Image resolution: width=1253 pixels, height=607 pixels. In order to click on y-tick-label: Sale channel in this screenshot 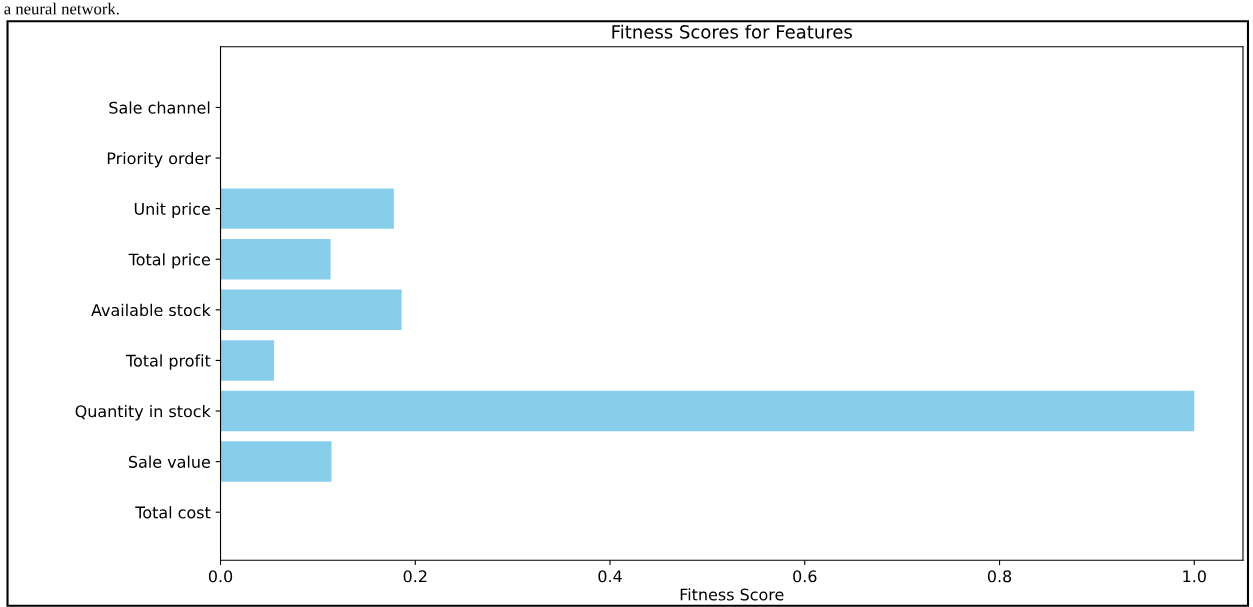, I will do `click(159, 107)`.